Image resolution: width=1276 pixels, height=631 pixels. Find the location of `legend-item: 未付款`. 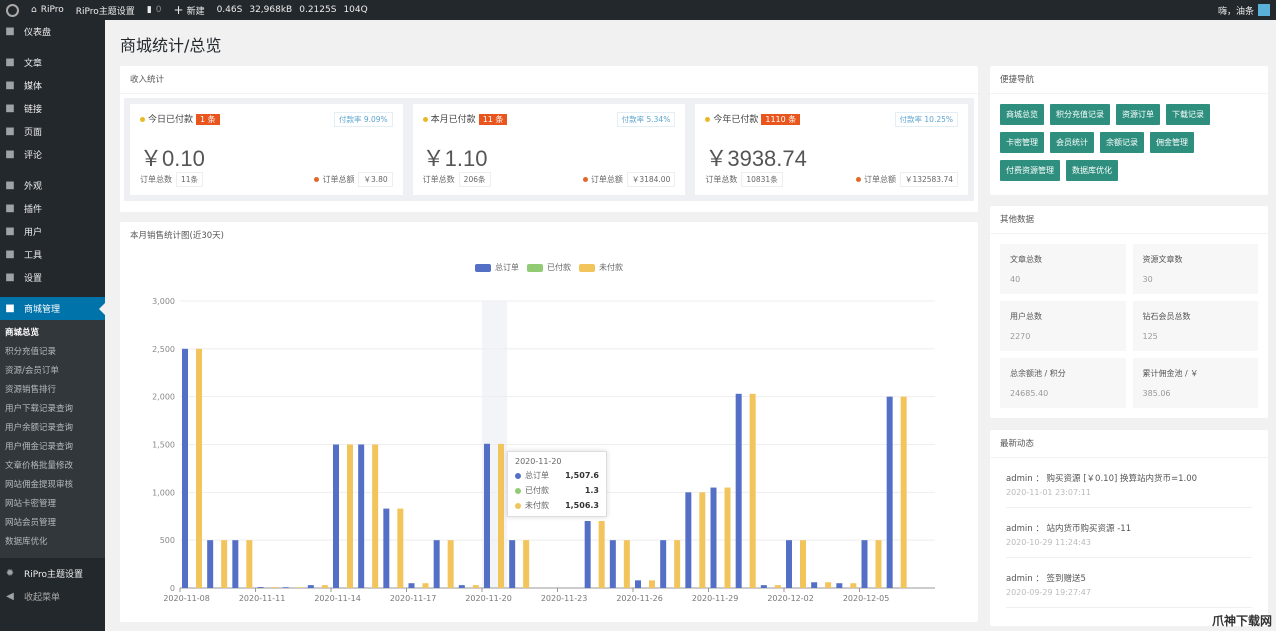

legend-item: 未付款 is located at coordinates (601, 267).